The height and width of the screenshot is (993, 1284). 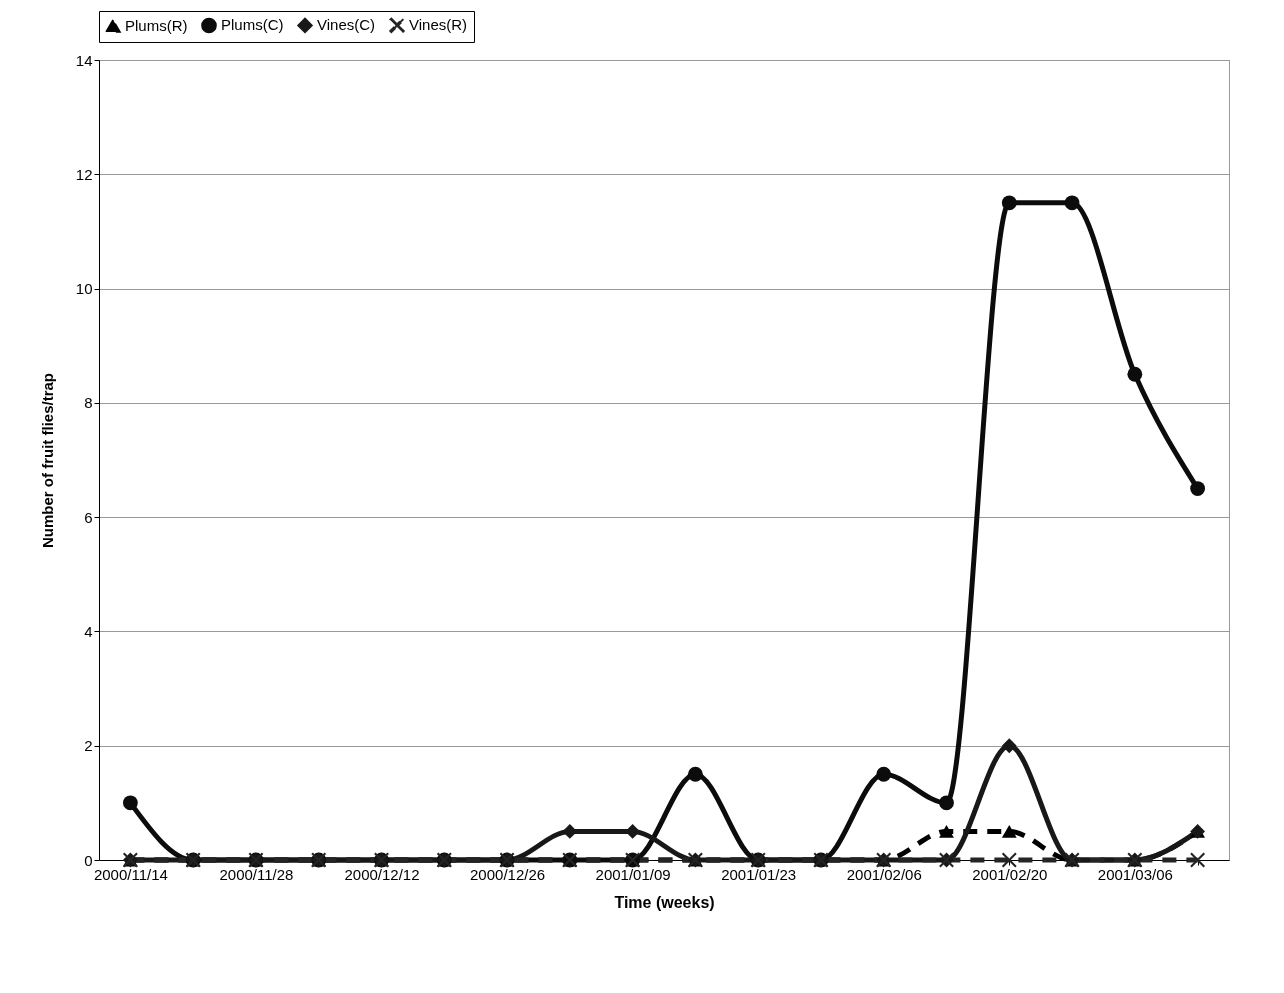 What do you see at coordinates (88, 517) in the screenshot?
I see `y-tick-label: 6` at bounding box center [88, 517].